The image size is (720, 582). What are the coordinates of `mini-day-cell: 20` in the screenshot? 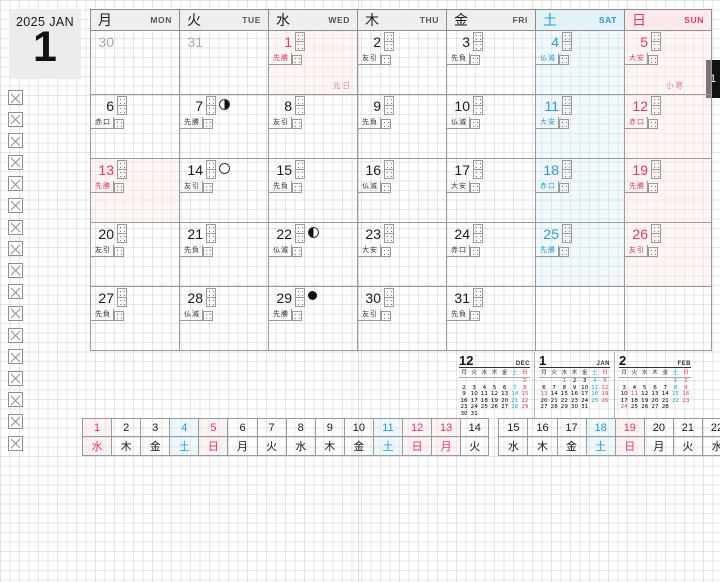 It's located at (505, 400).